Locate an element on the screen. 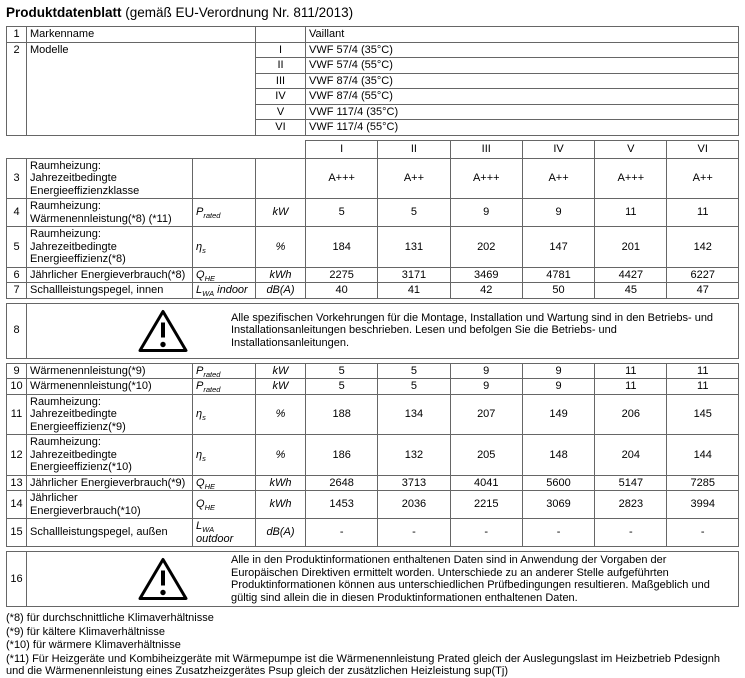 This screenshot has height=678, width=745. value-cell: 188 is located at coordinates (341, 414).